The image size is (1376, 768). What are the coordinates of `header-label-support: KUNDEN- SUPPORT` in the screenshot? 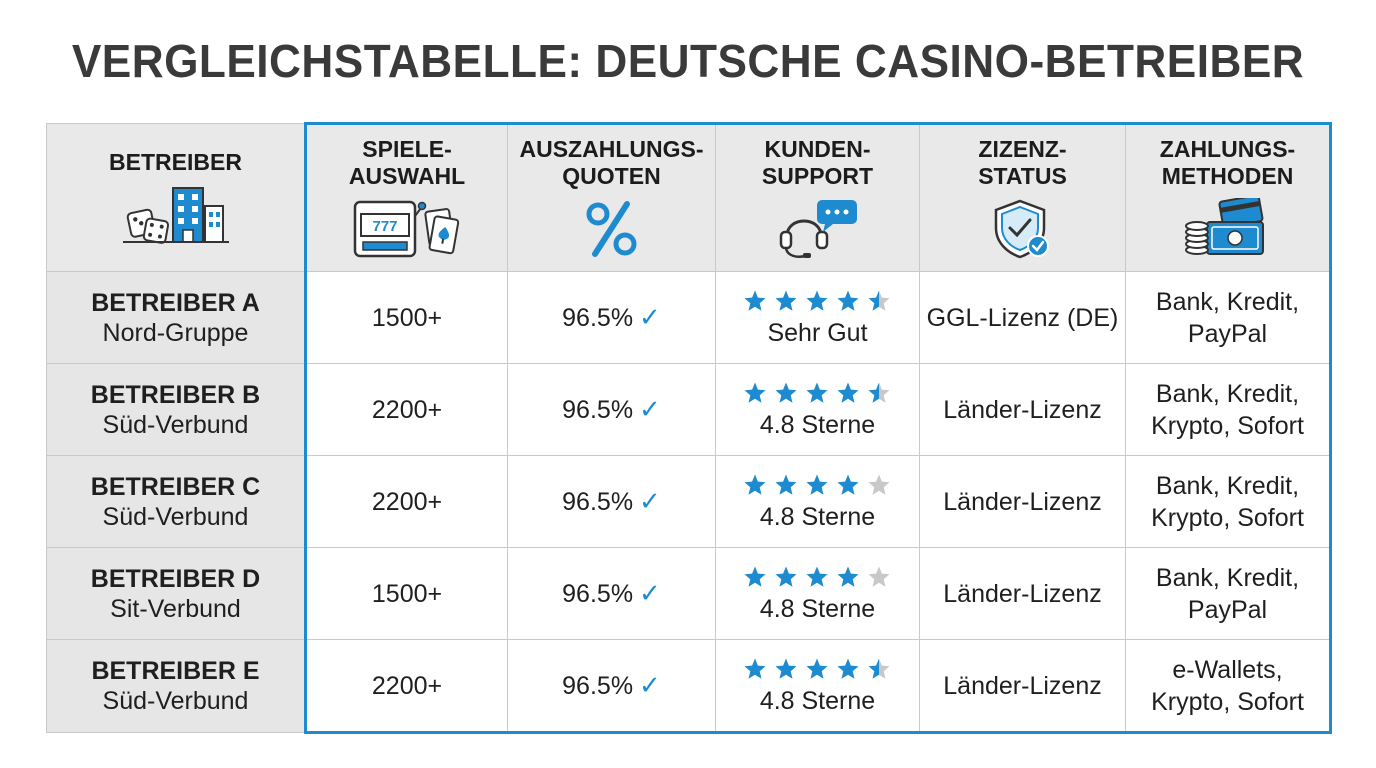 It's located at (817, 162).